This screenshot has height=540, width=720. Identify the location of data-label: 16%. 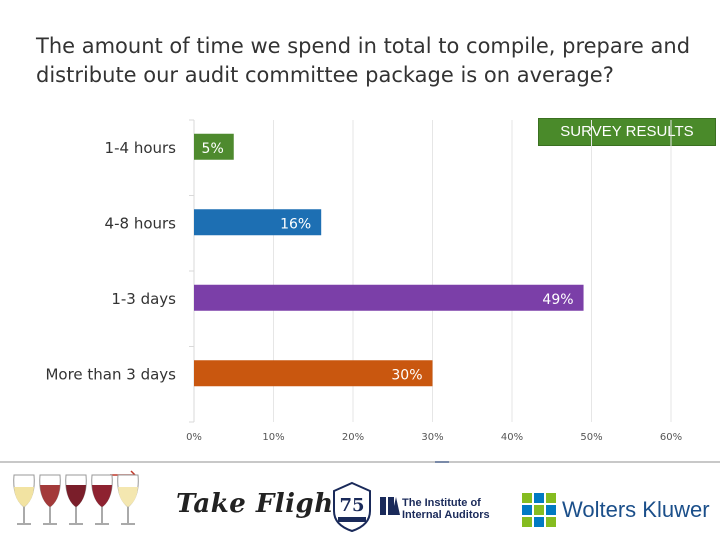
(295, 224).